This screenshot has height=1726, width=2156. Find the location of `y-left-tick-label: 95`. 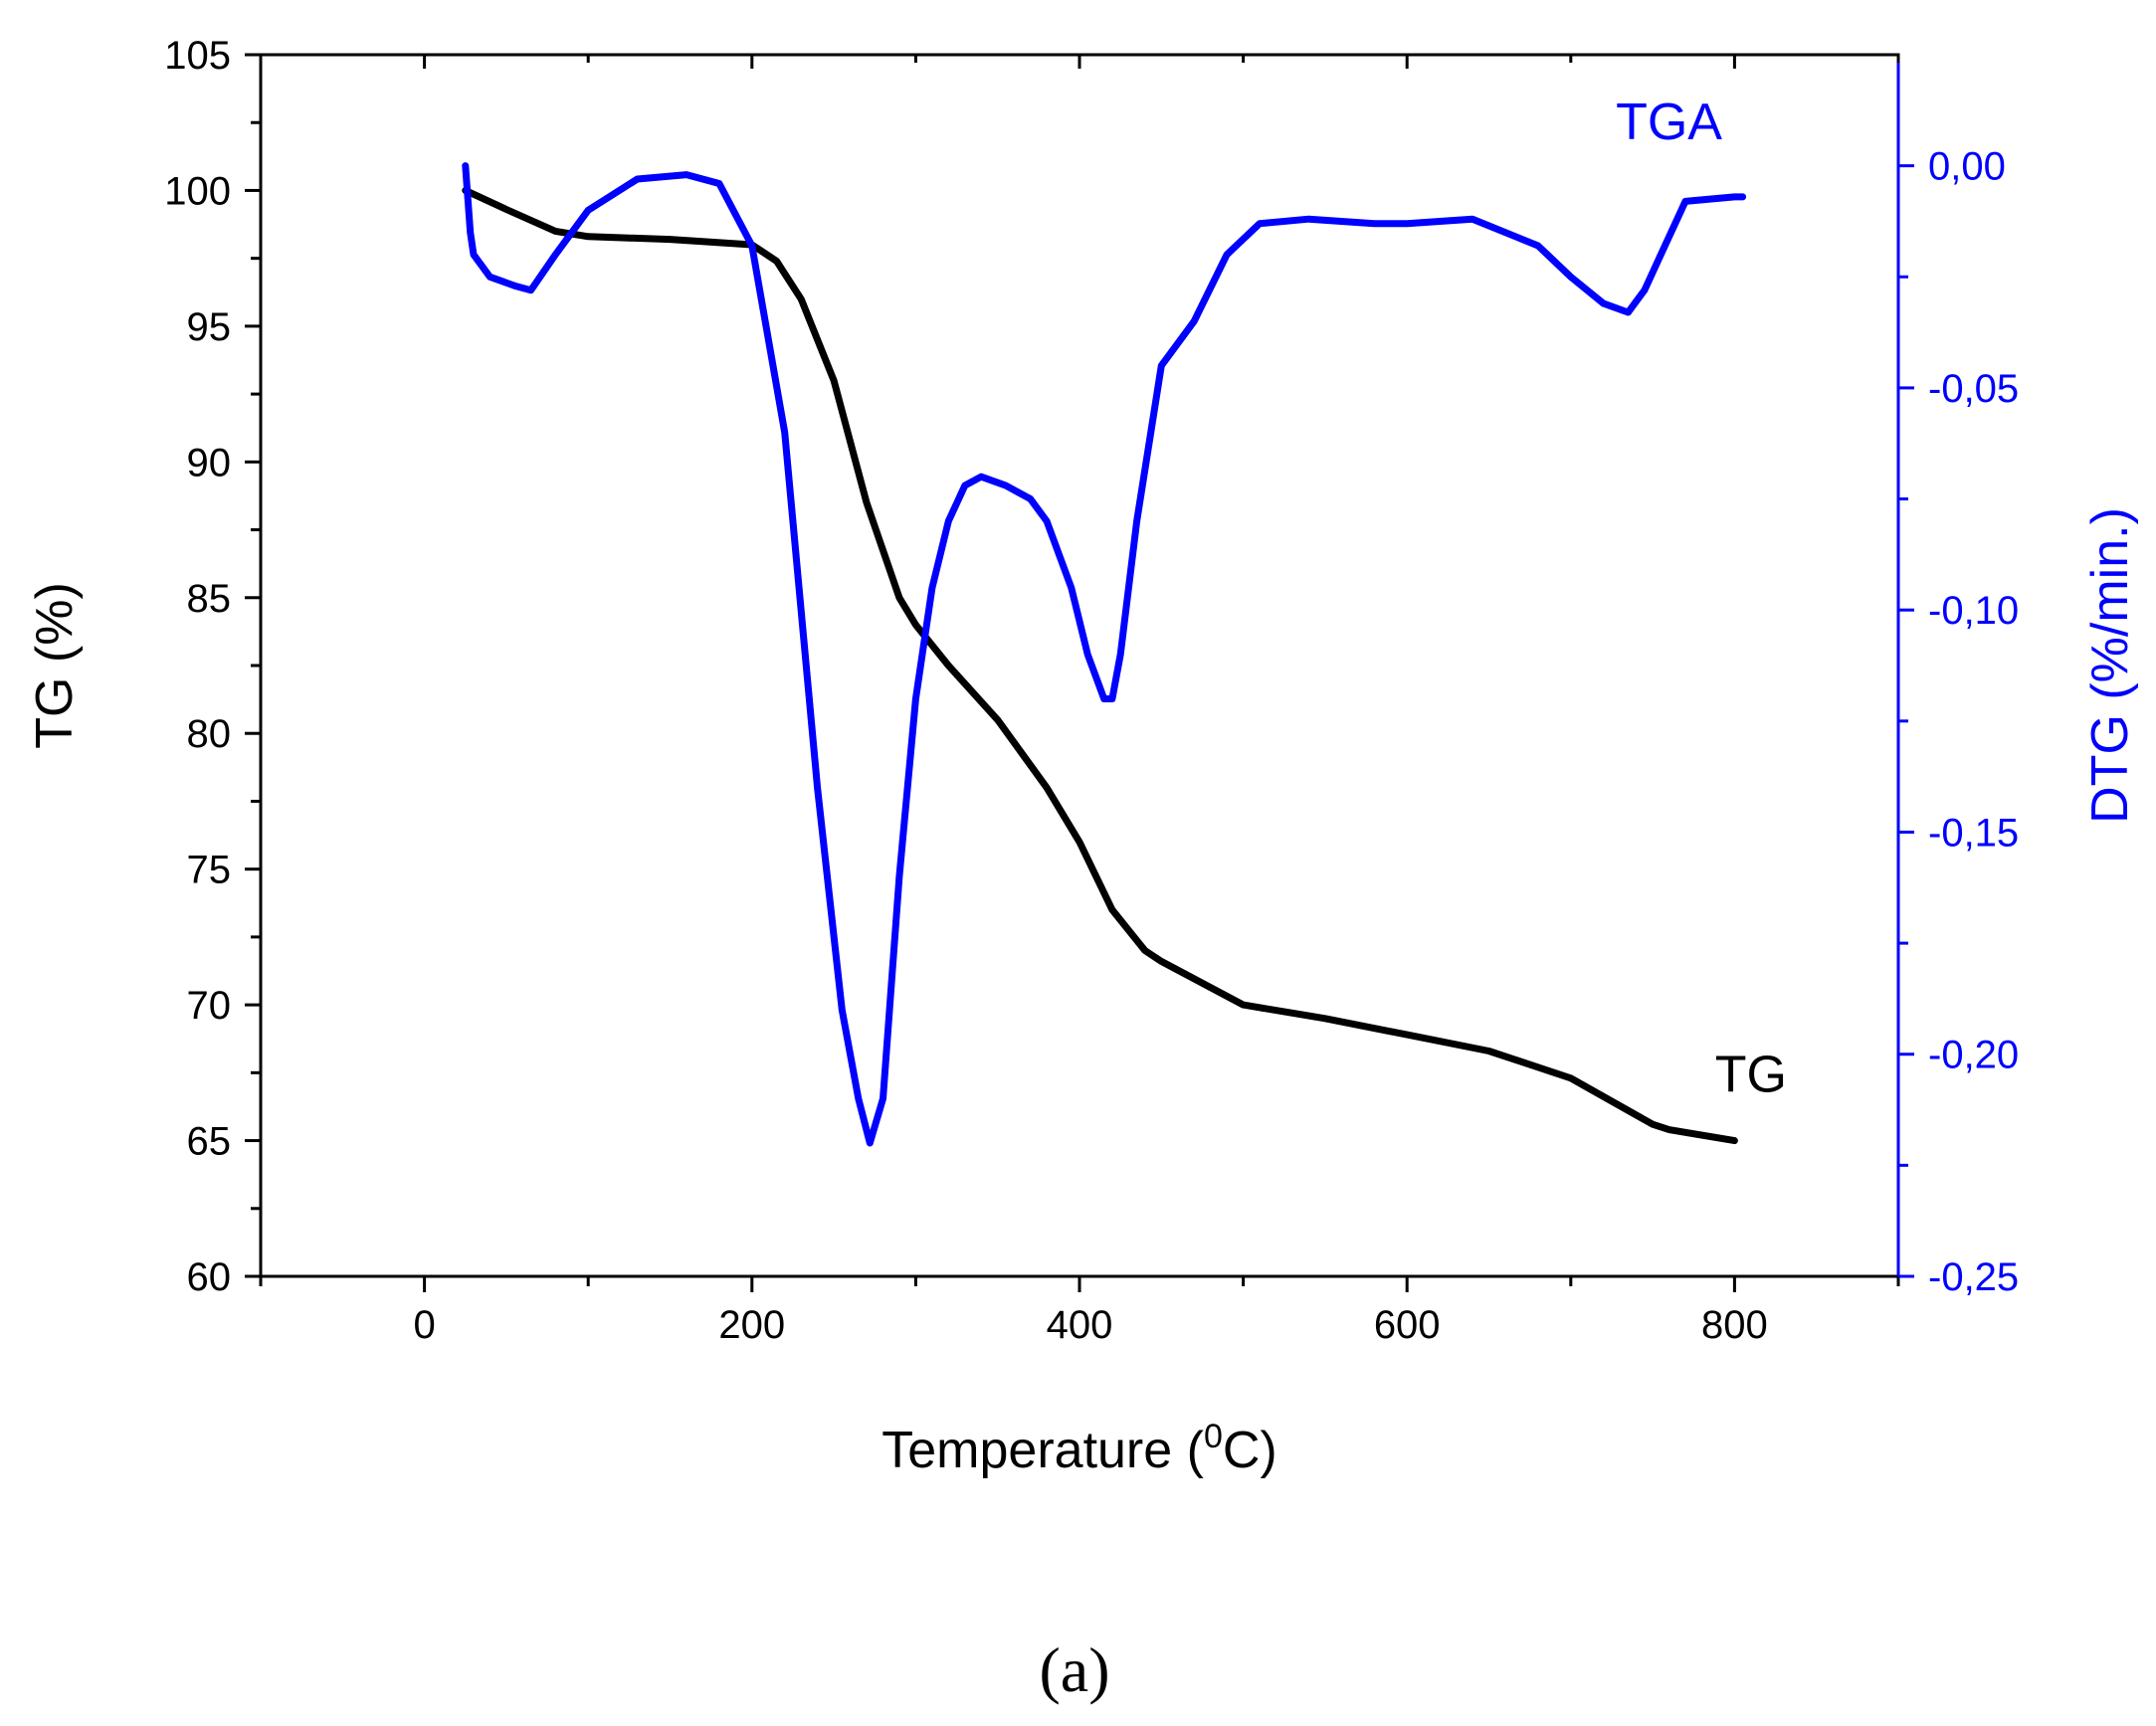

y-left-tick-label: 95 is located at coordinates (209, 327).